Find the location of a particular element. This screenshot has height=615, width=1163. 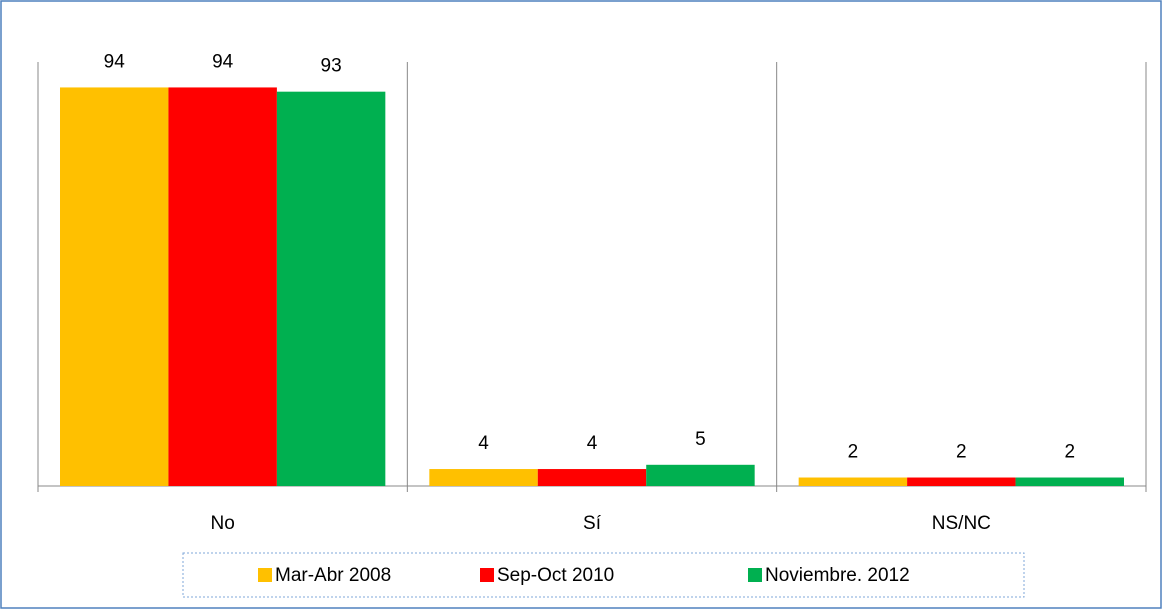

x-tick-label: No is located at coordinates (223, 523).